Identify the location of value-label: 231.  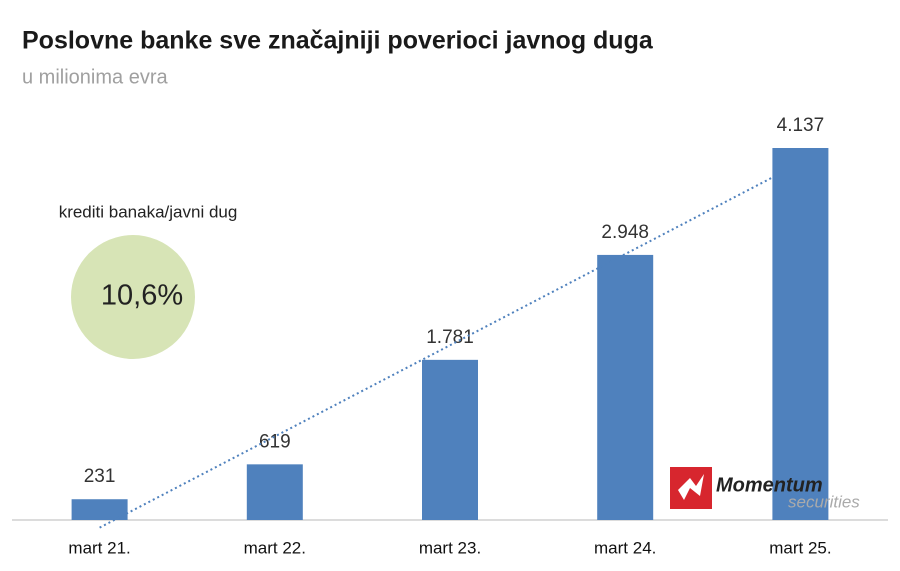
(100, 476).